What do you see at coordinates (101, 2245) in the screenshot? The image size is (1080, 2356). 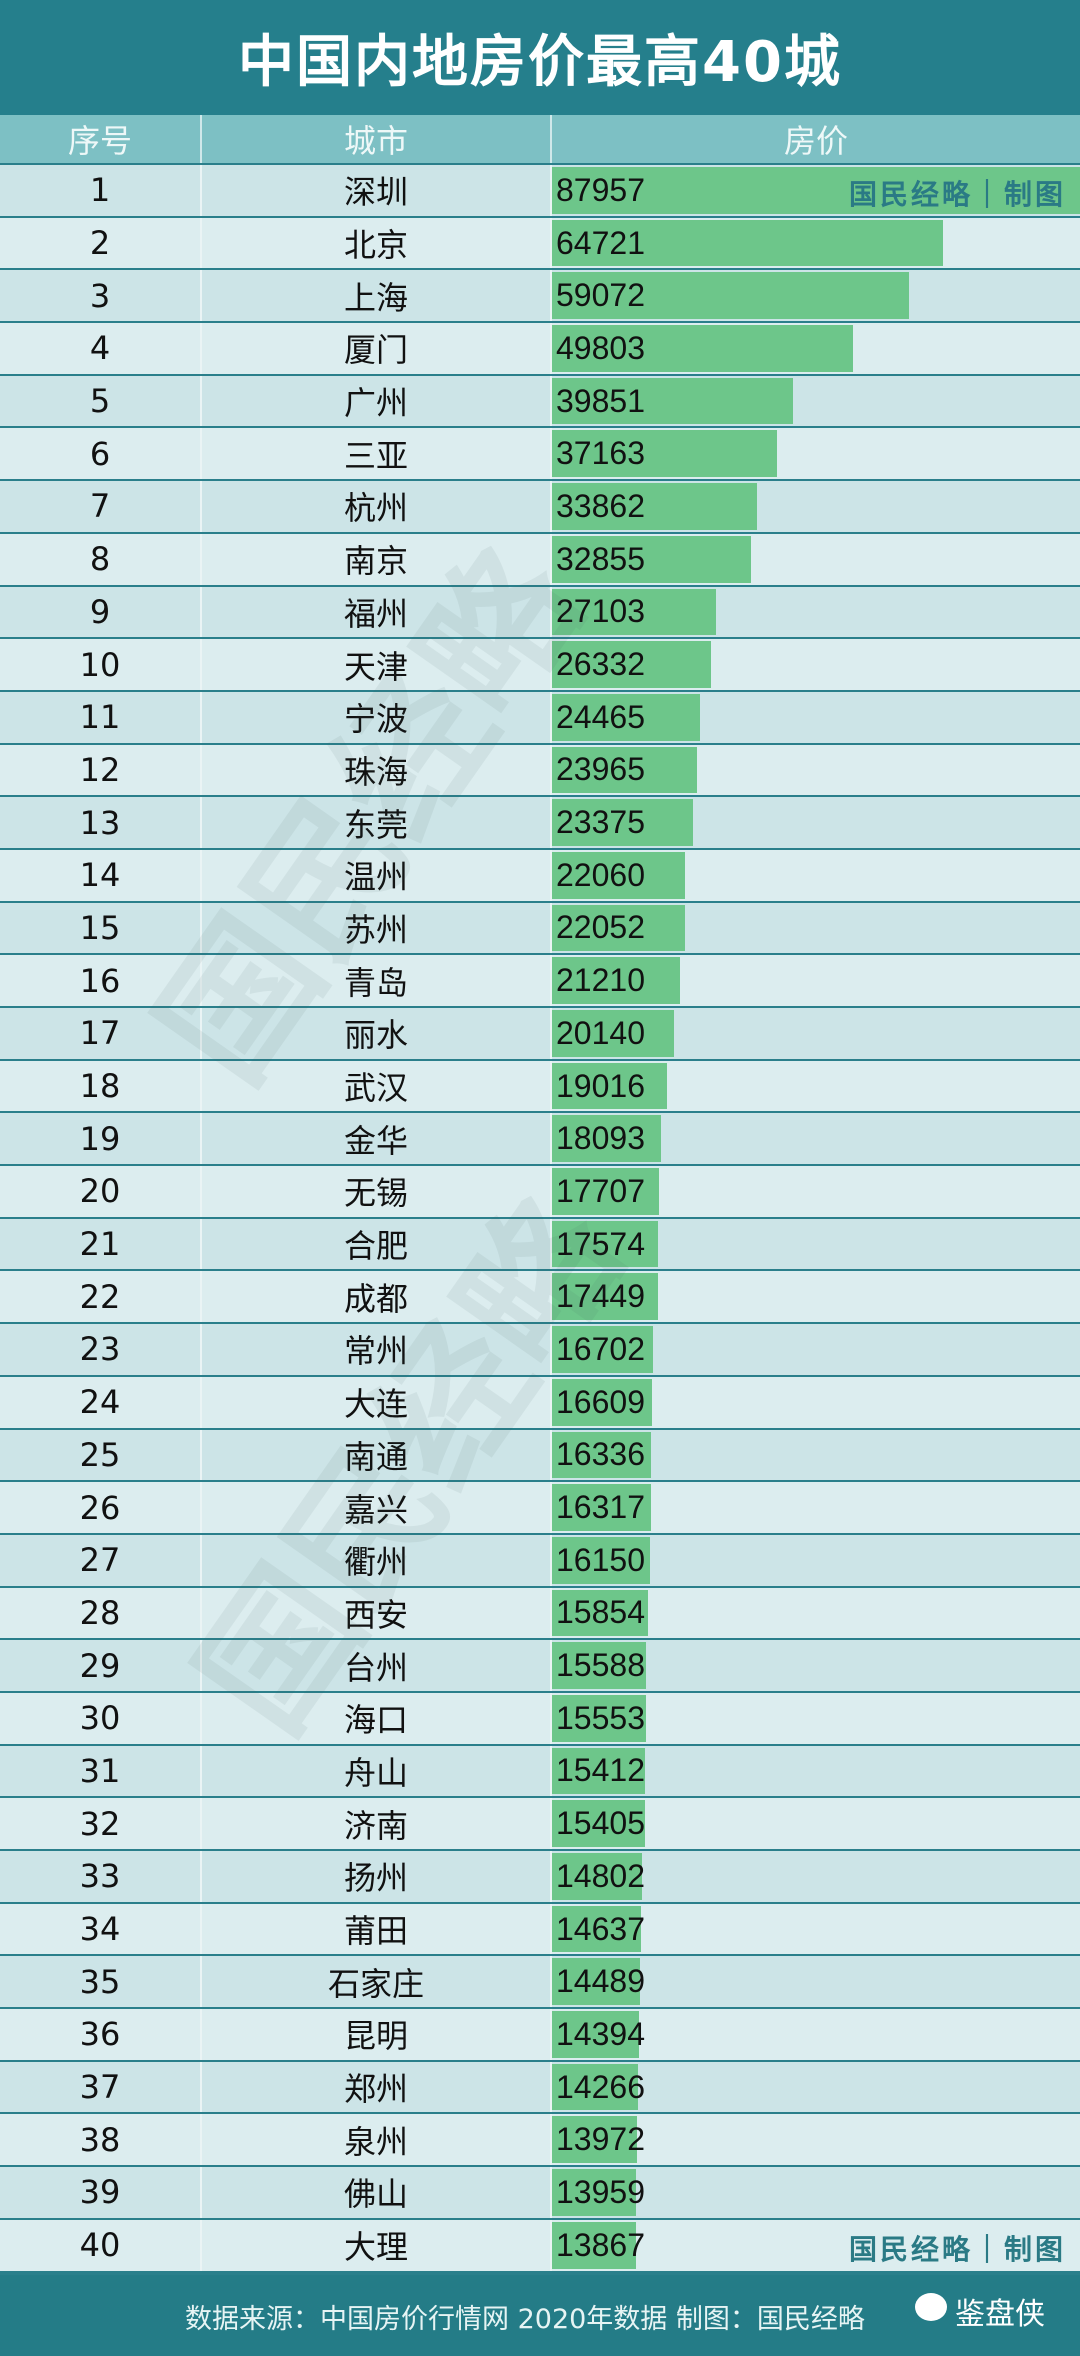 I see `rank: 40` at bounding box center [101, 2245].